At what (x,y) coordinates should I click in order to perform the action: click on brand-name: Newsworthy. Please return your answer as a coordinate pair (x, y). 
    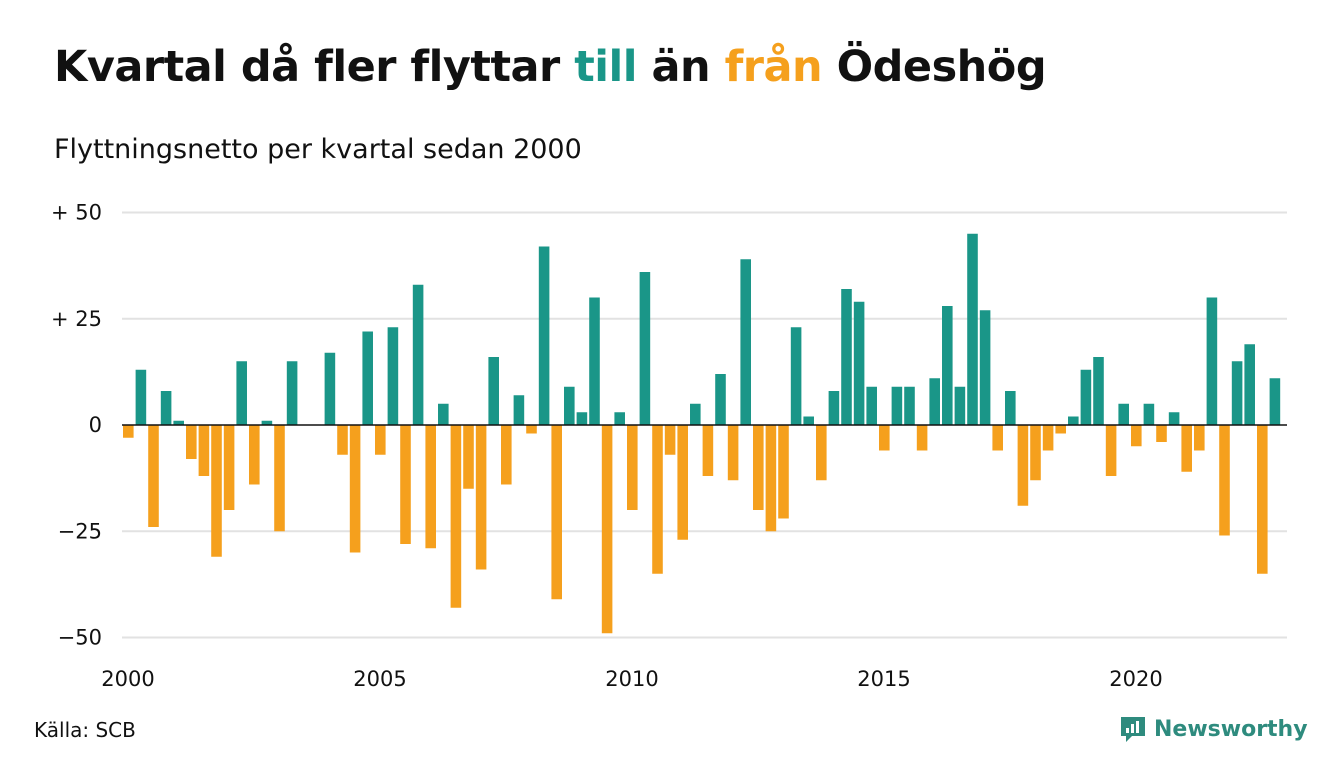
    Looking at the image, I should click on (1231, 729).